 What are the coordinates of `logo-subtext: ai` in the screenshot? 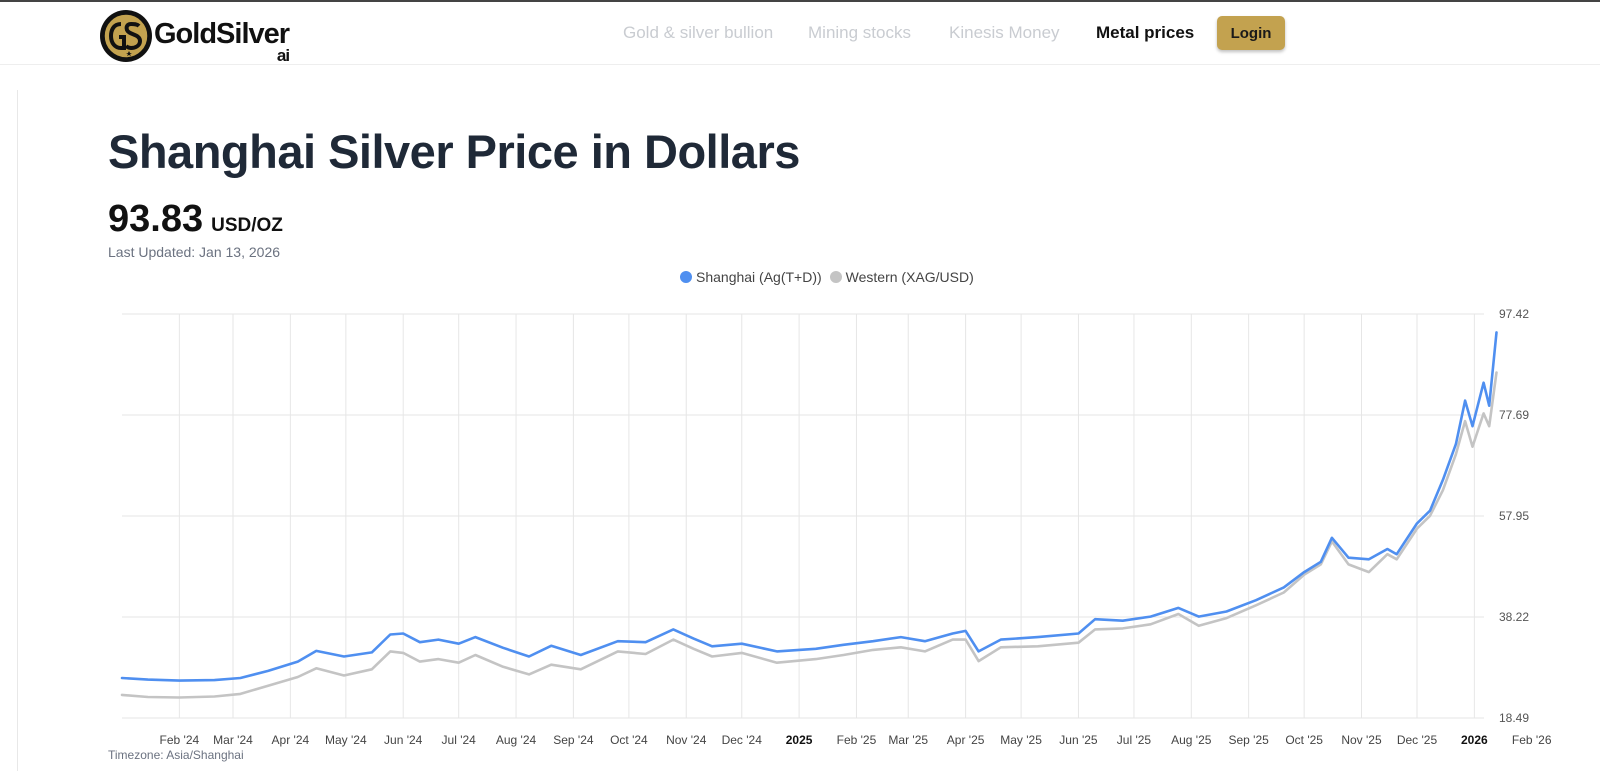 It's located at (283, 55).